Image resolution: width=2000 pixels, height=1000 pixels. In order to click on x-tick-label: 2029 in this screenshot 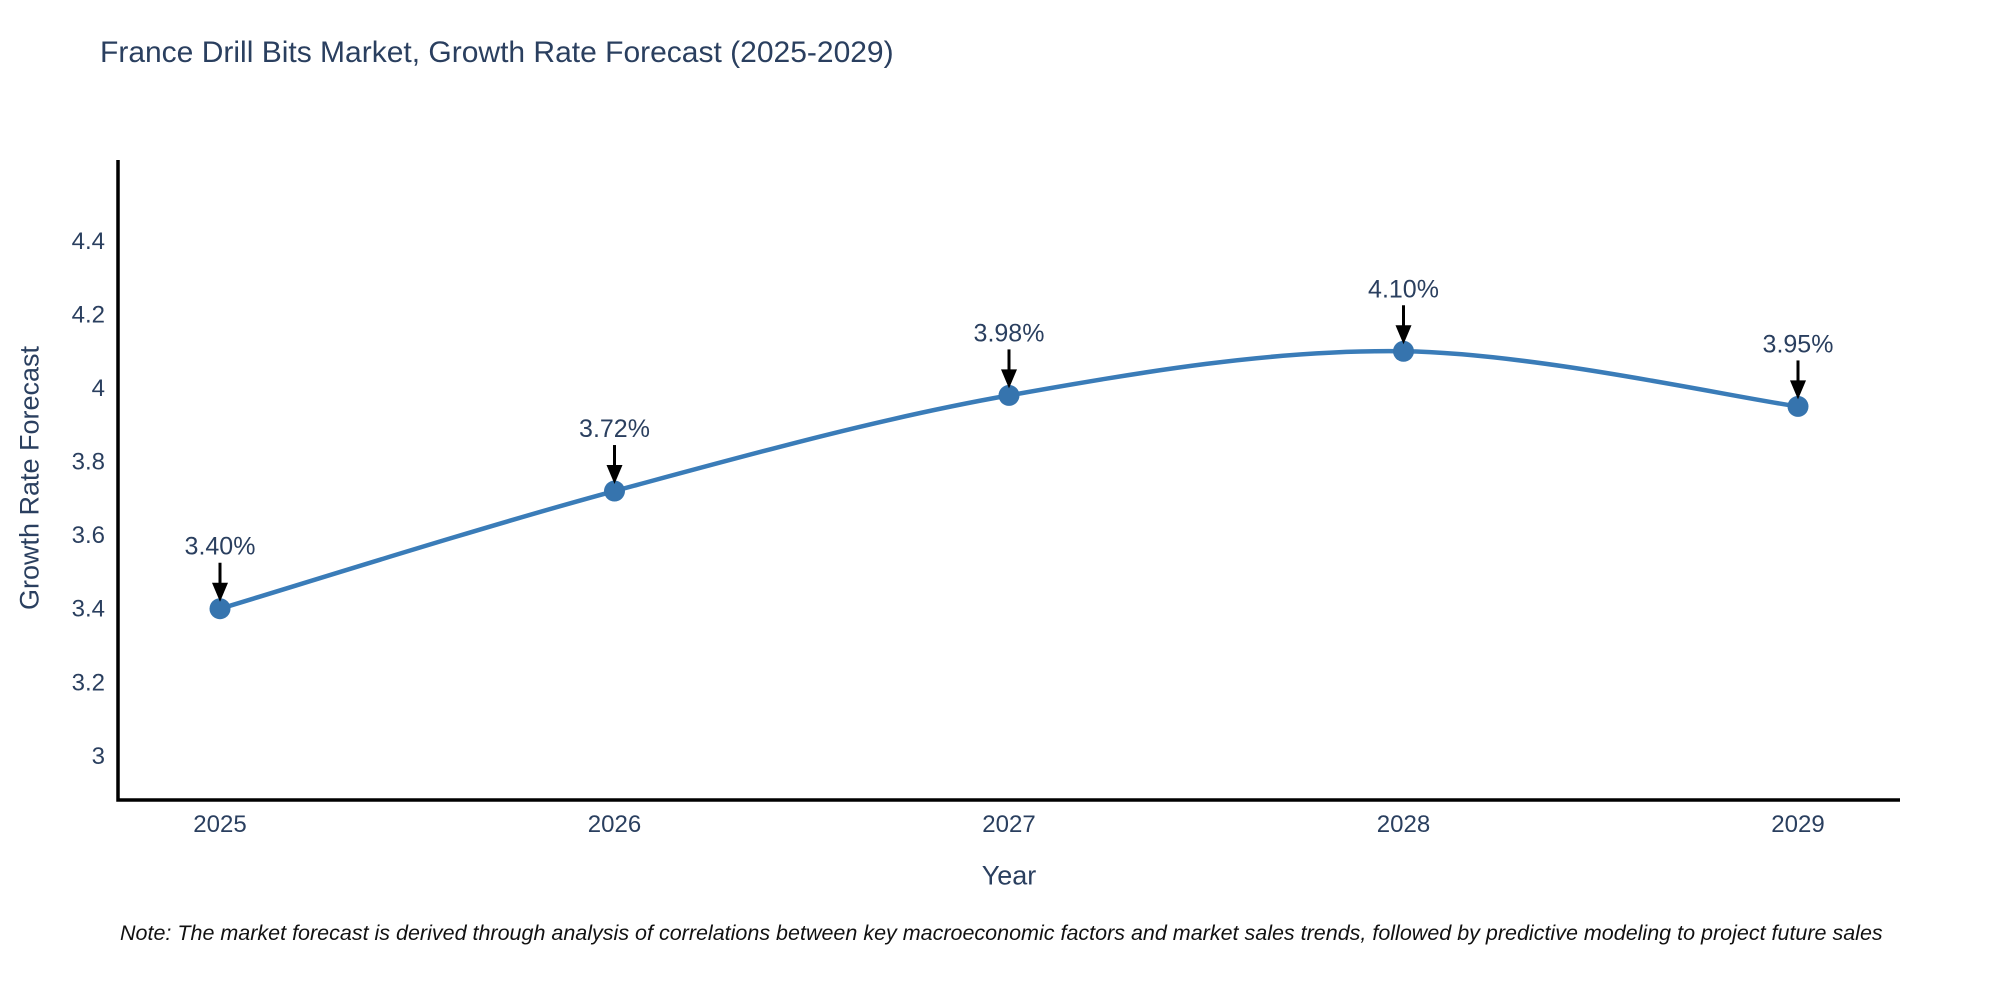, I will do `click(1797, 824)`.